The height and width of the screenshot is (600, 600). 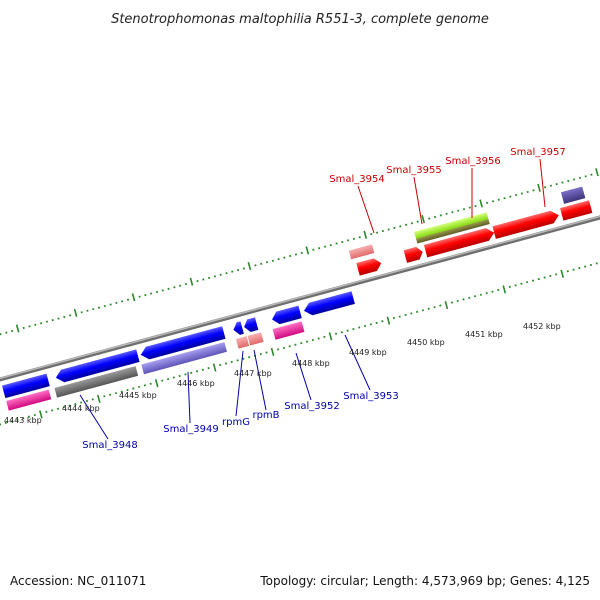 What do you see at coordinates (253, 373) in the screenshot?
I see `tick-label: 4447 kbp` at bounding box center [253, 373].